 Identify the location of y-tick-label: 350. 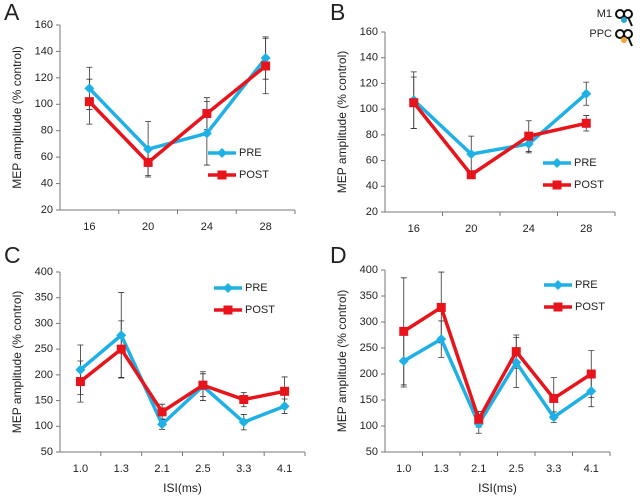
(44, 298).